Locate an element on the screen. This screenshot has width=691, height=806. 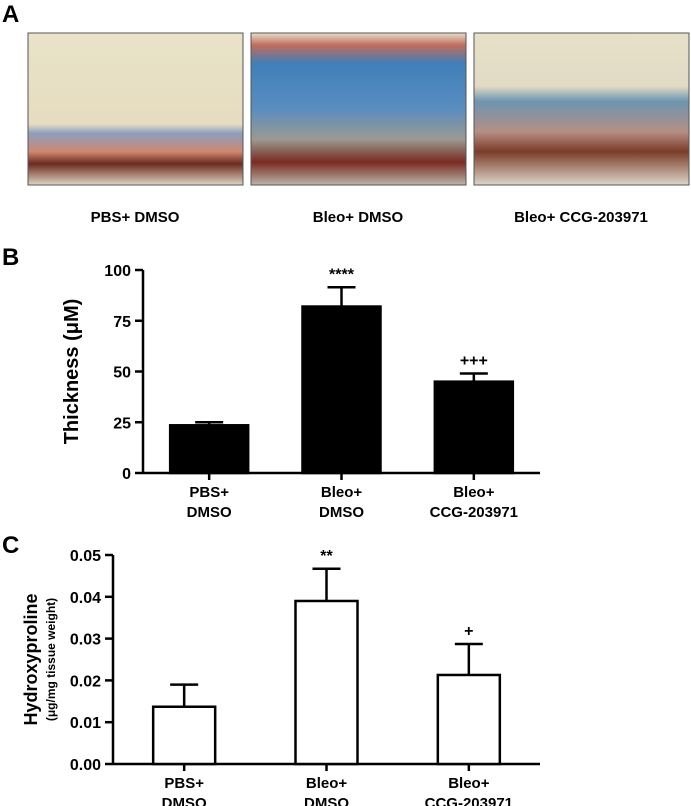
panel-label: C is located at coordinates (10, 545).